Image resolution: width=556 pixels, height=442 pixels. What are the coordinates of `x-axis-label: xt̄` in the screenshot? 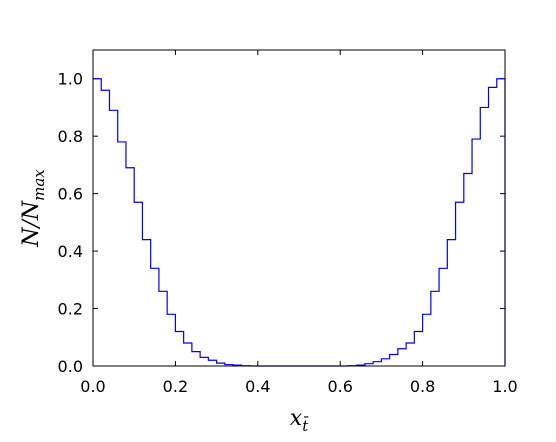 It's located at (299, 420).